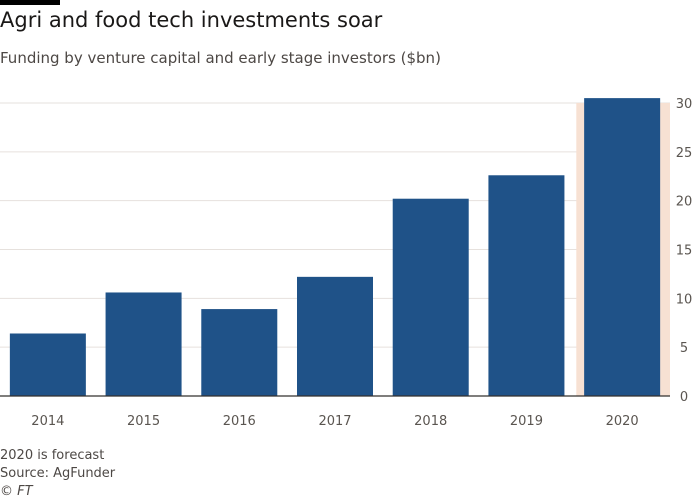 The image size is (700, 500). What do you see at coordinates (47, 421) in the screenshot?
I see `x-tick-label: 2014` at bounding box center [47, 421].